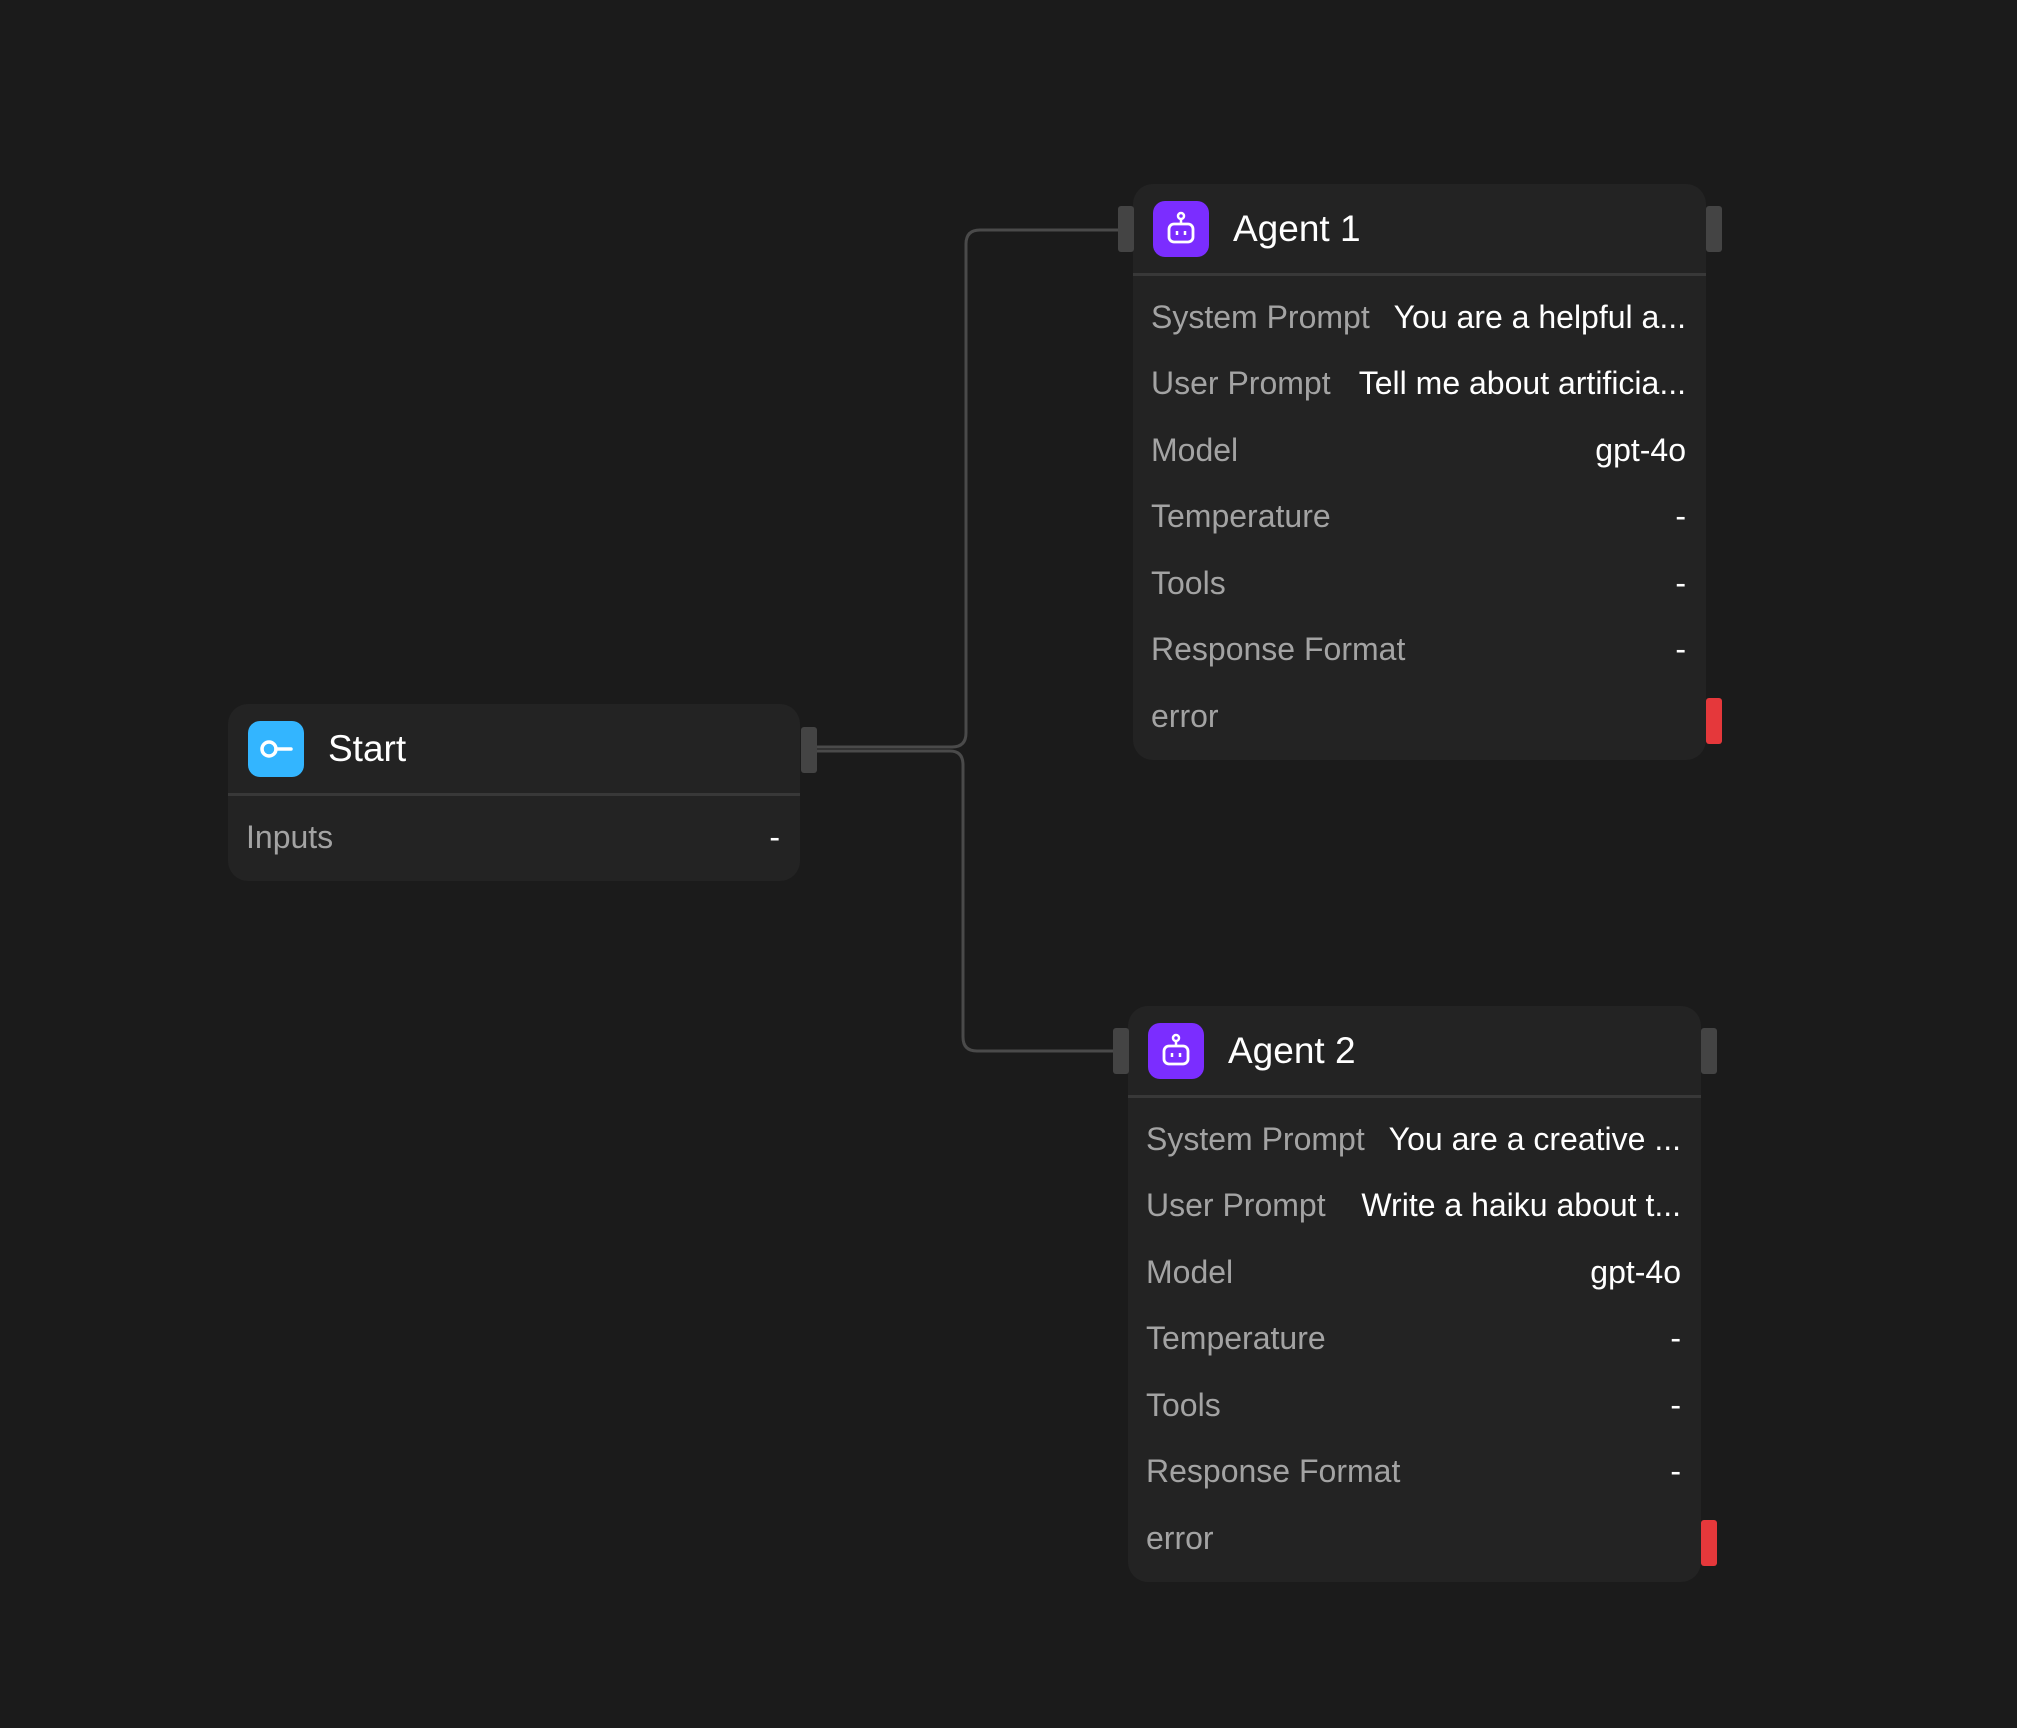 This screenshot has width=2017, height=1728. What do you see at coordinates (290, 836) in the screenshot?
I see `row-label: Inputs` at bounding box center [290, 836].